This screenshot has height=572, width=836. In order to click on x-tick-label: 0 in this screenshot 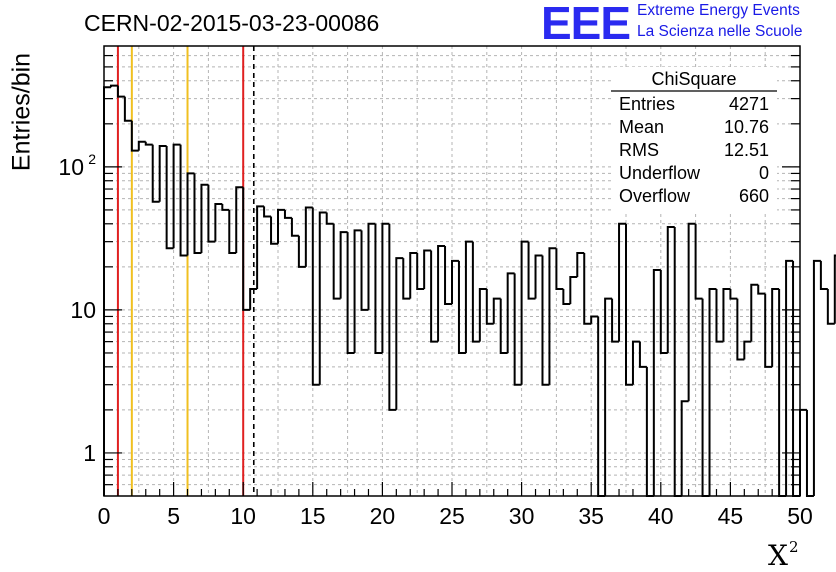, I will do `click(104, 516)`.